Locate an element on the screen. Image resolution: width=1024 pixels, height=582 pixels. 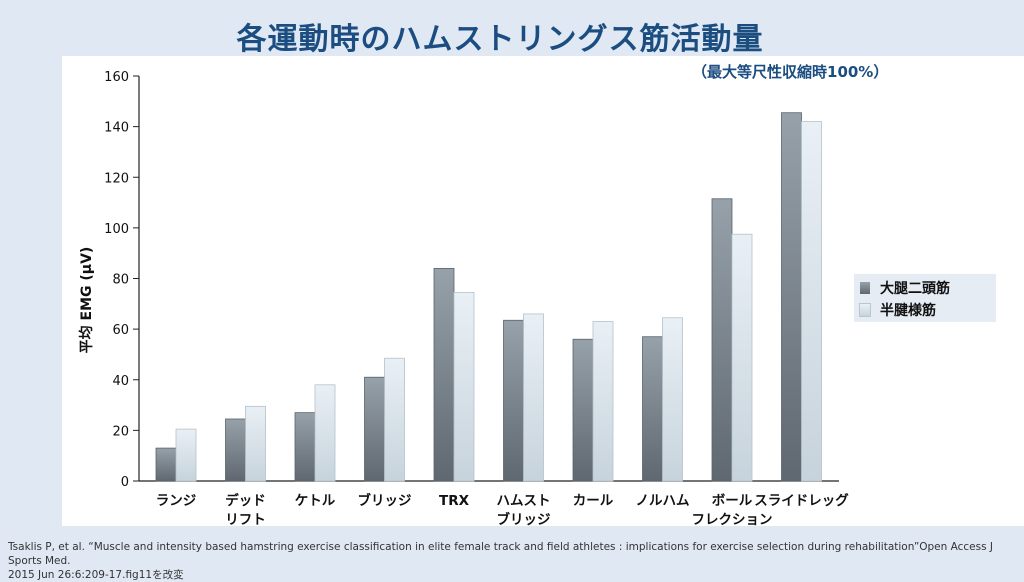
x-tick-label: ボール is located at coordinates (732, 501).